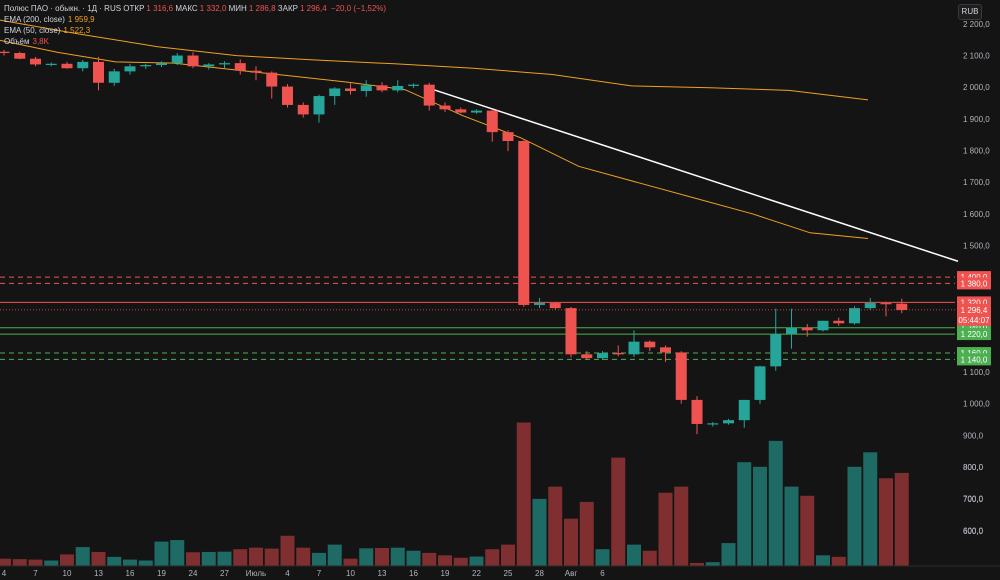  Describe the element at coordinates (130, 573) in the screenshot. I see `x-tick-label: 16` at that location.